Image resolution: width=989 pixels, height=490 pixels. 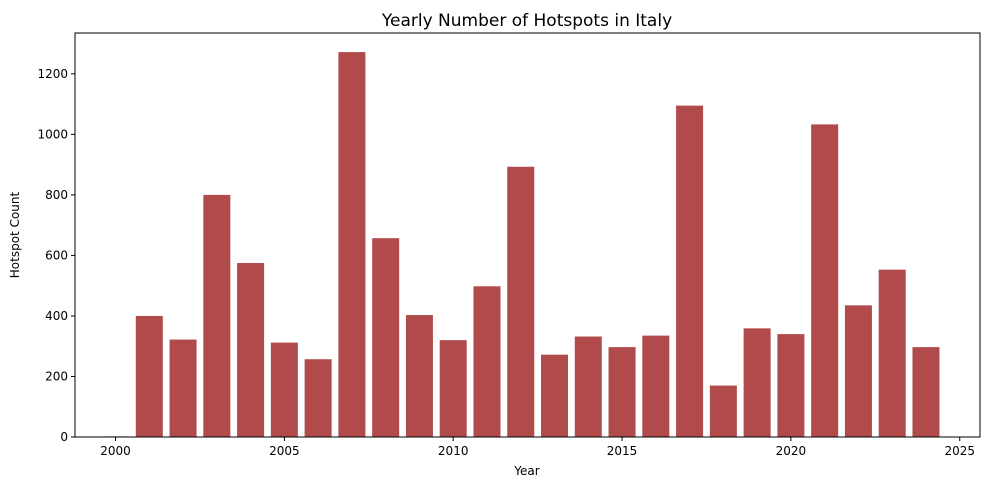 What do you see at coordinates (217, 315) in the screenshot?
I see `bar-2003` at bounding box center [217, 315].